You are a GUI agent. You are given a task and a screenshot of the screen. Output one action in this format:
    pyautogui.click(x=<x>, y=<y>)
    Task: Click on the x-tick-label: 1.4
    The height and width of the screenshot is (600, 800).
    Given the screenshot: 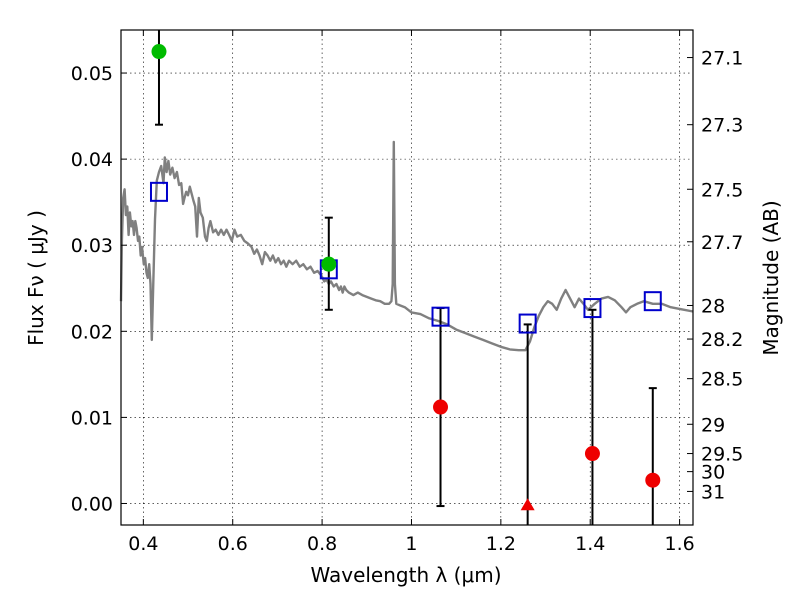 What is the action you would take?
    pyautogui.click(x=590, y=544)
    